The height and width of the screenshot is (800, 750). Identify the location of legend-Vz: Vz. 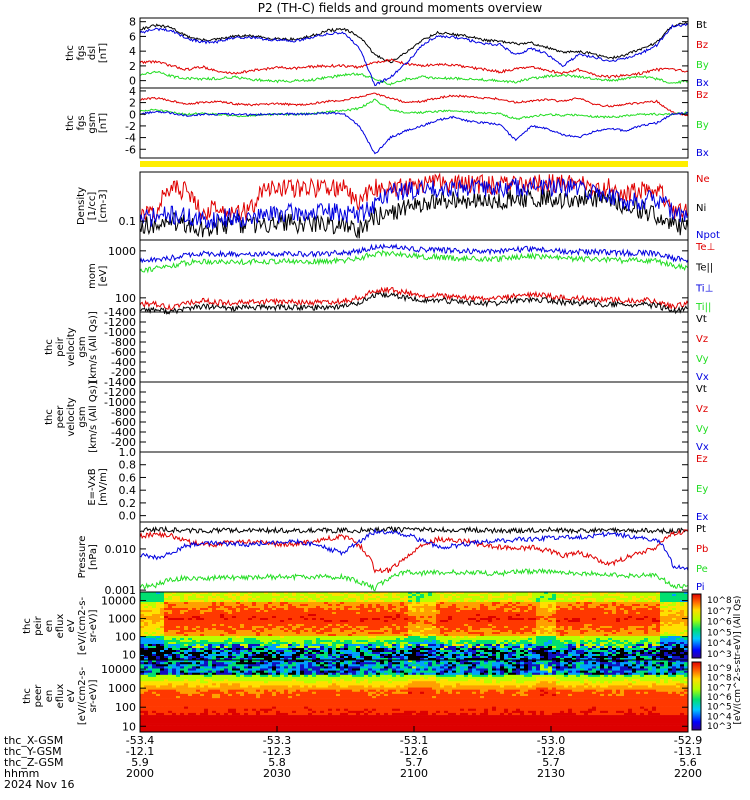
(702, 409).